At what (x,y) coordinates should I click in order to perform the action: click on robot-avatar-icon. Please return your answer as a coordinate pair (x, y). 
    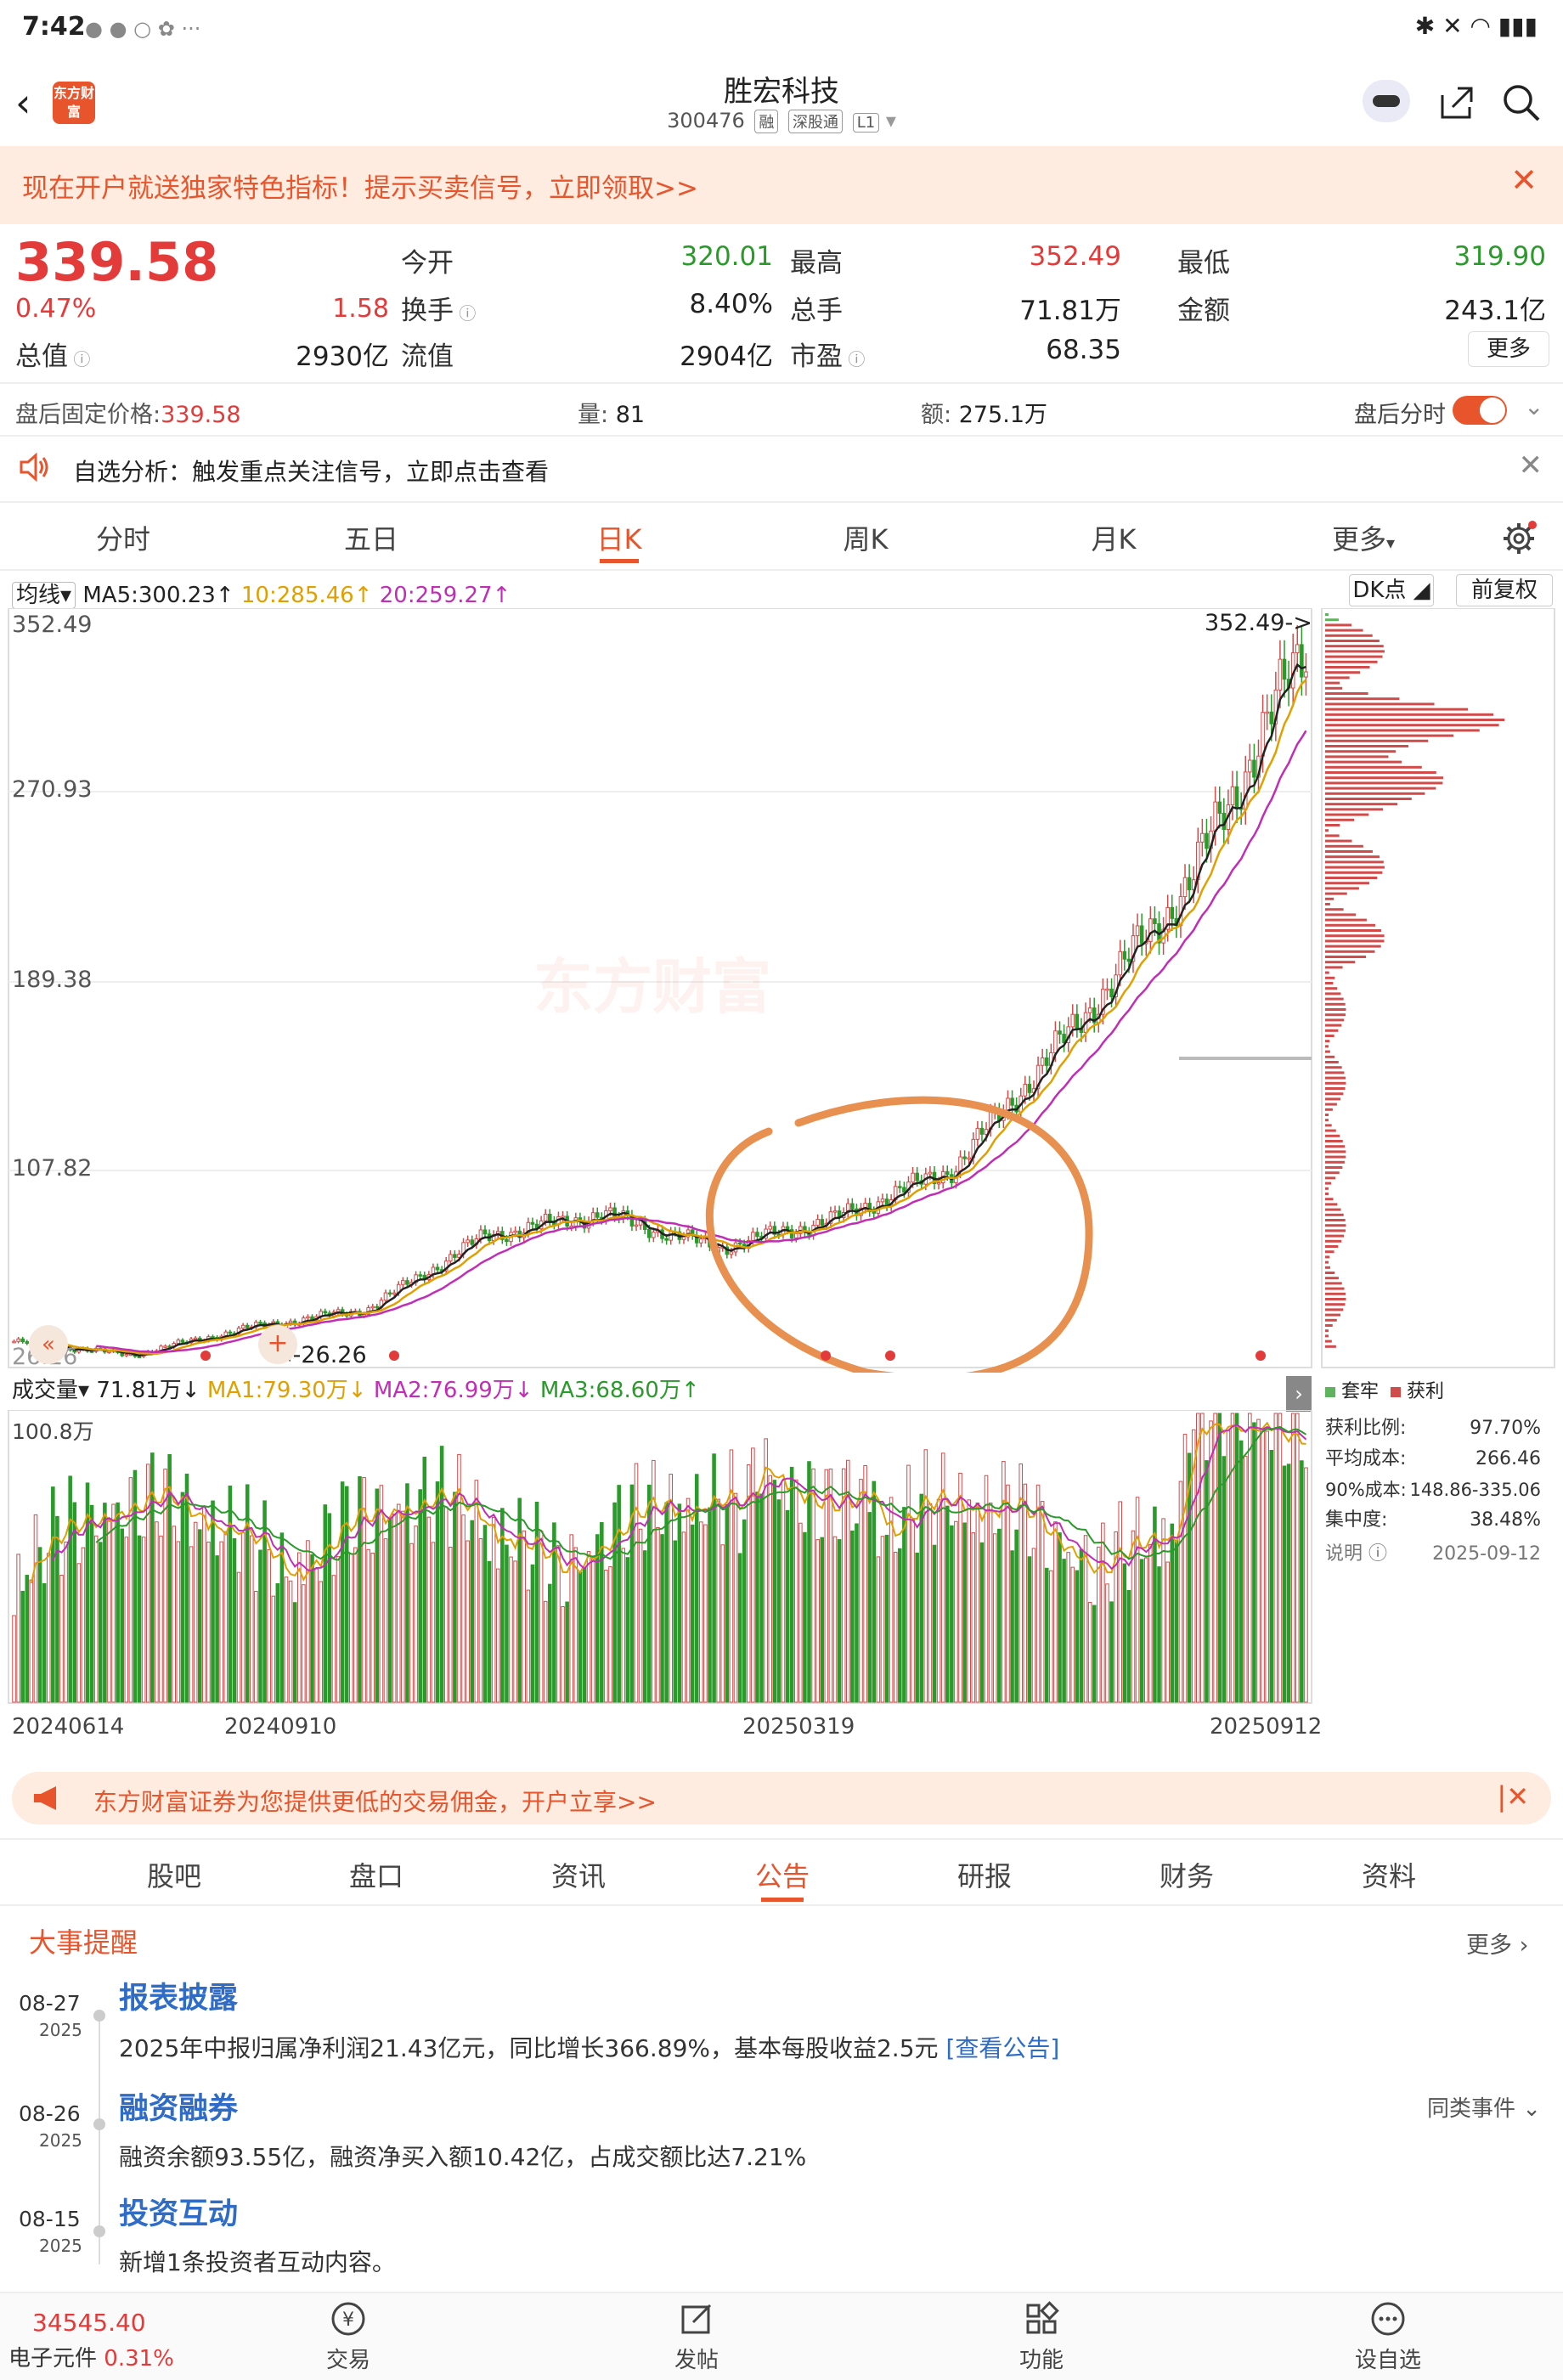
    Looking at the image, I should click on (1386, 101).